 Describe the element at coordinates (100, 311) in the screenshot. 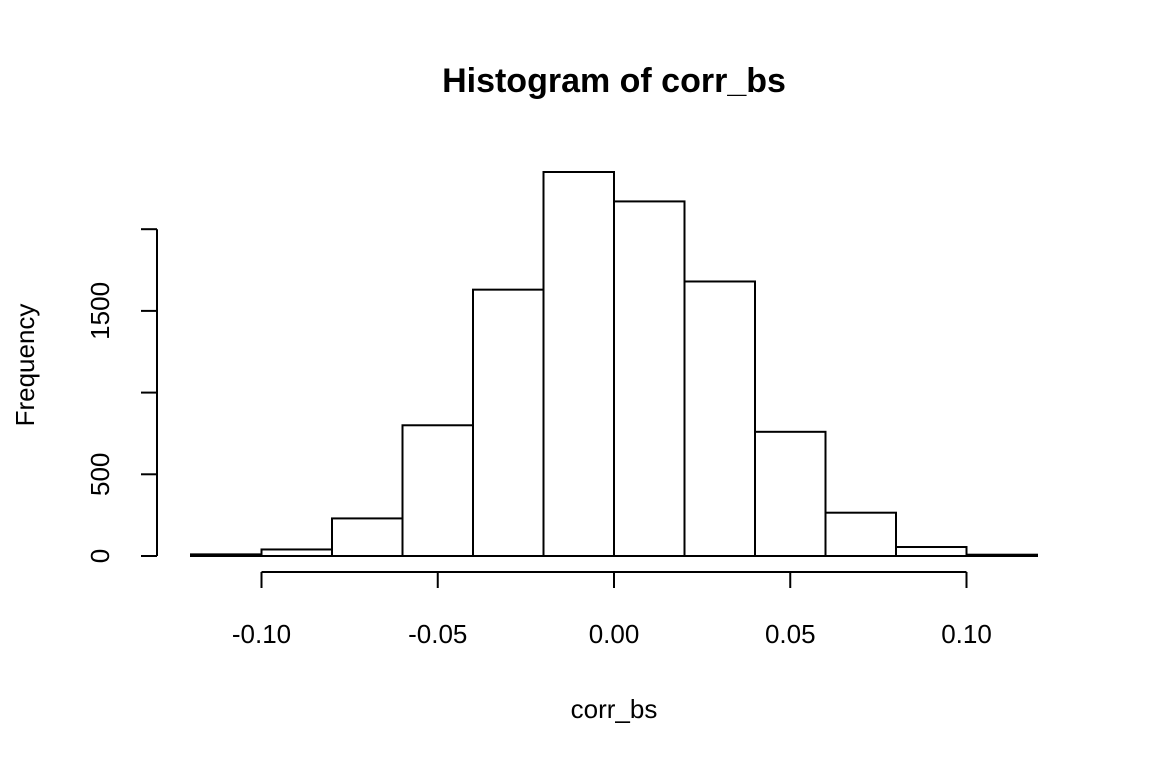

I see `y-tick-label-3: 1500` at that location.